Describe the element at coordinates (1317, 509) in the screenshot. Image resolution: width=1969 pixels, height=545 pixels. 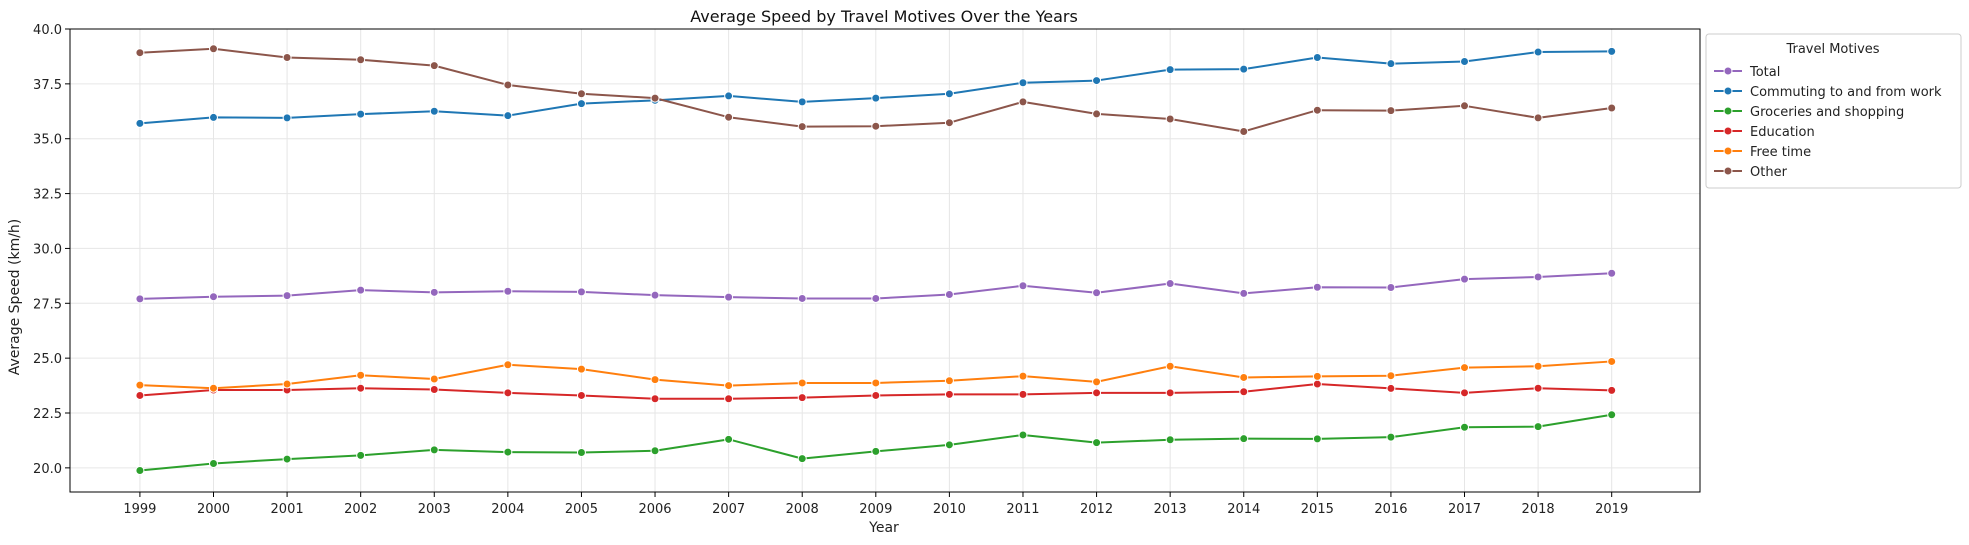
I see `x-tick-label: 2015` at that location.